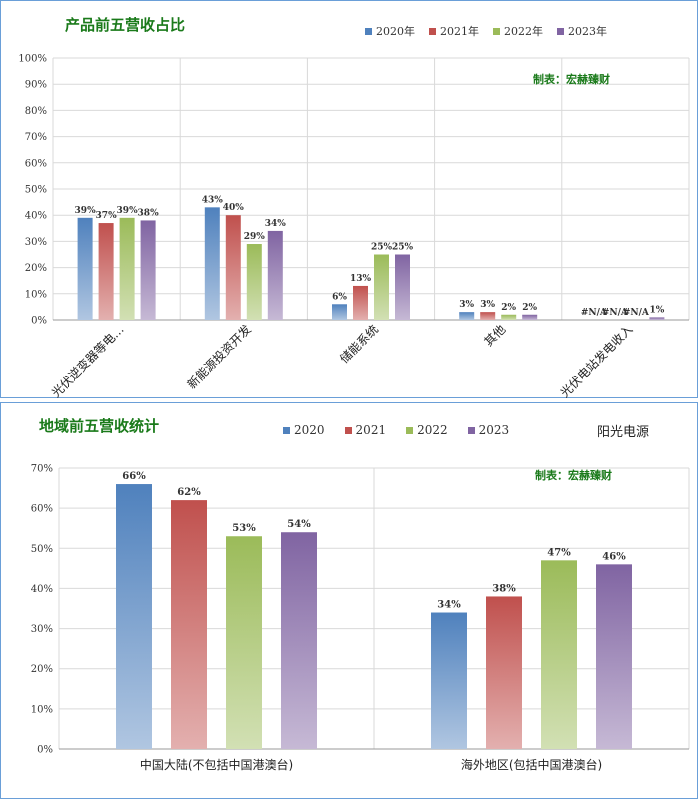 The image size is (700, 800). What do you see at coordinates (587, 31) in the screenshot?
I see `legend-label: 2023年` at bounding box center [587, 31].